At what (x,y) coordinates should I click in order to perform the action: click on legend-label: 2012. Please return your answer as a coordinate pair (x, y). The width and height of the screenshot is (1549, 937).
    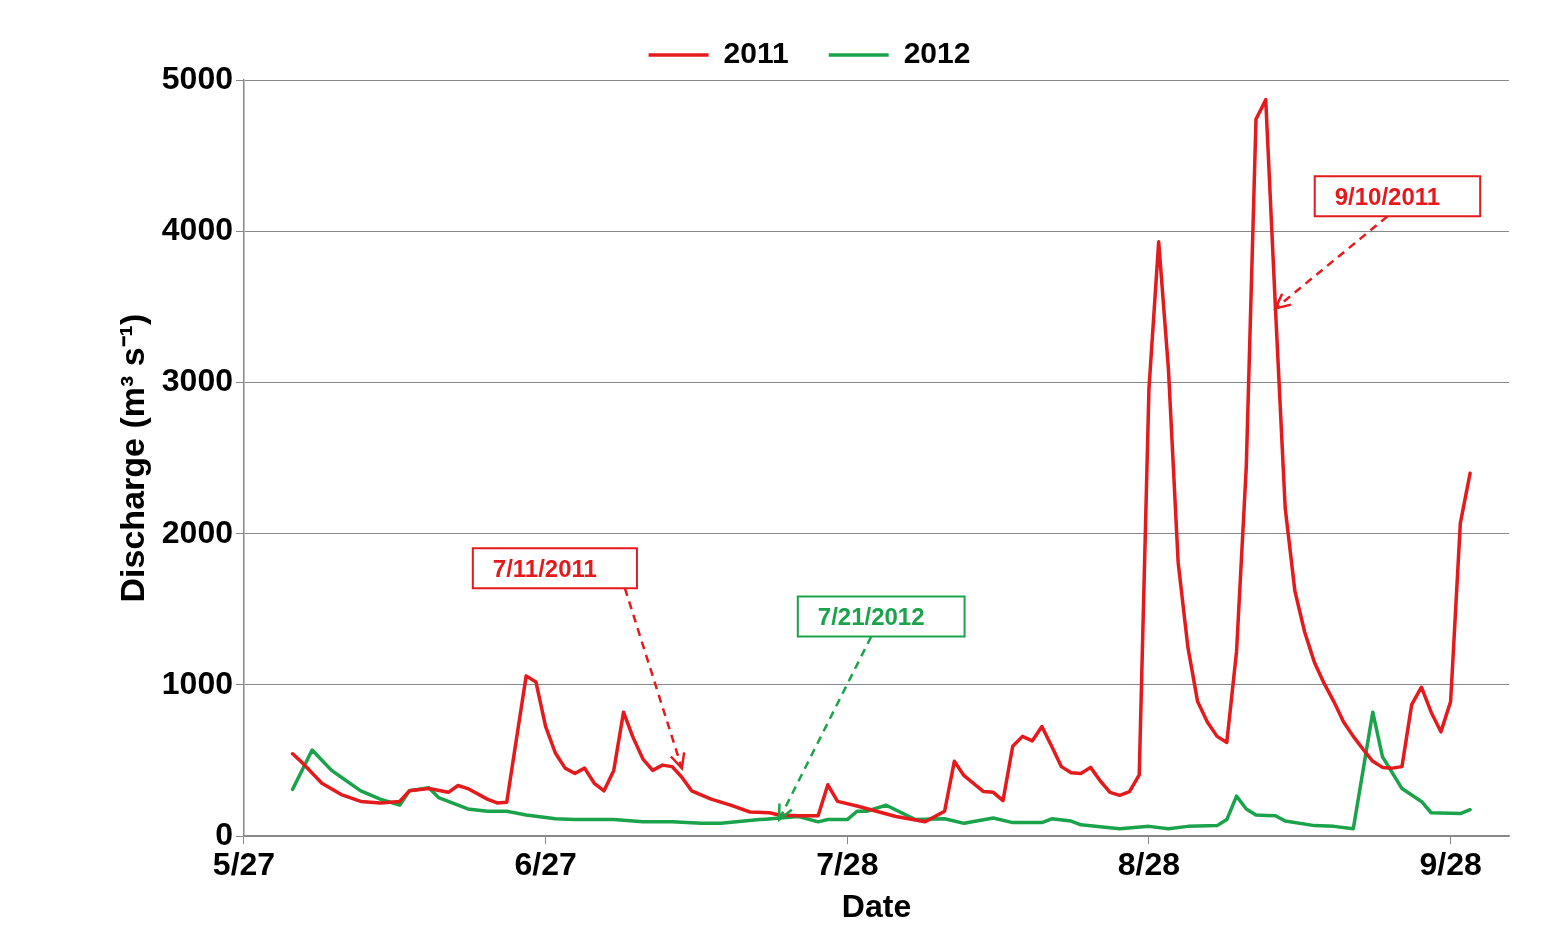
    Looking at the image, I should click on (937, 53).